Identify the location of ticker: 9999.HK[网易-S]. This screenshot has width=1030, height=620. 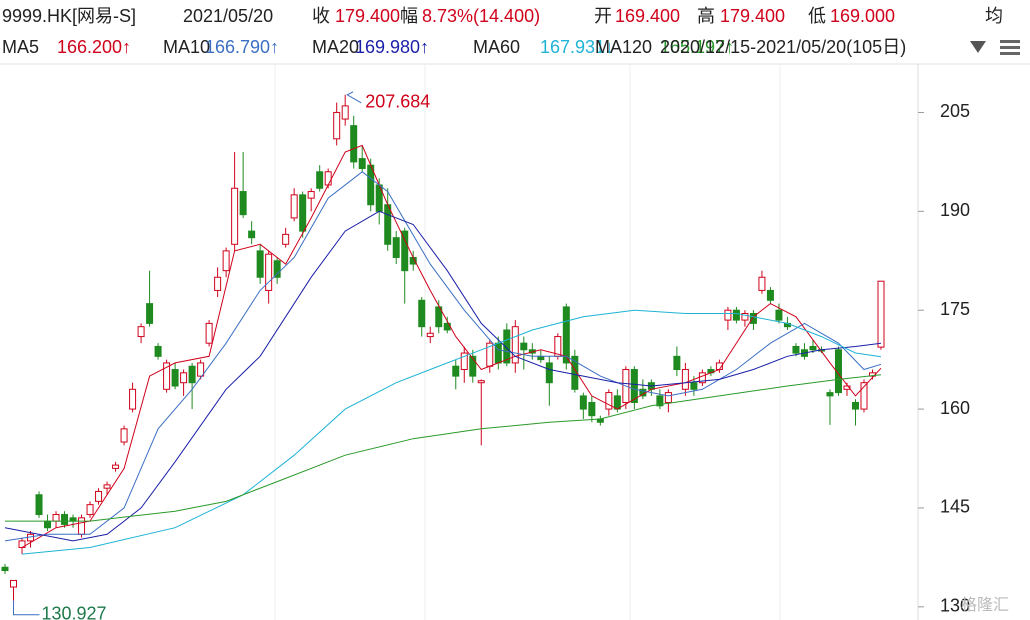
(69, 16).